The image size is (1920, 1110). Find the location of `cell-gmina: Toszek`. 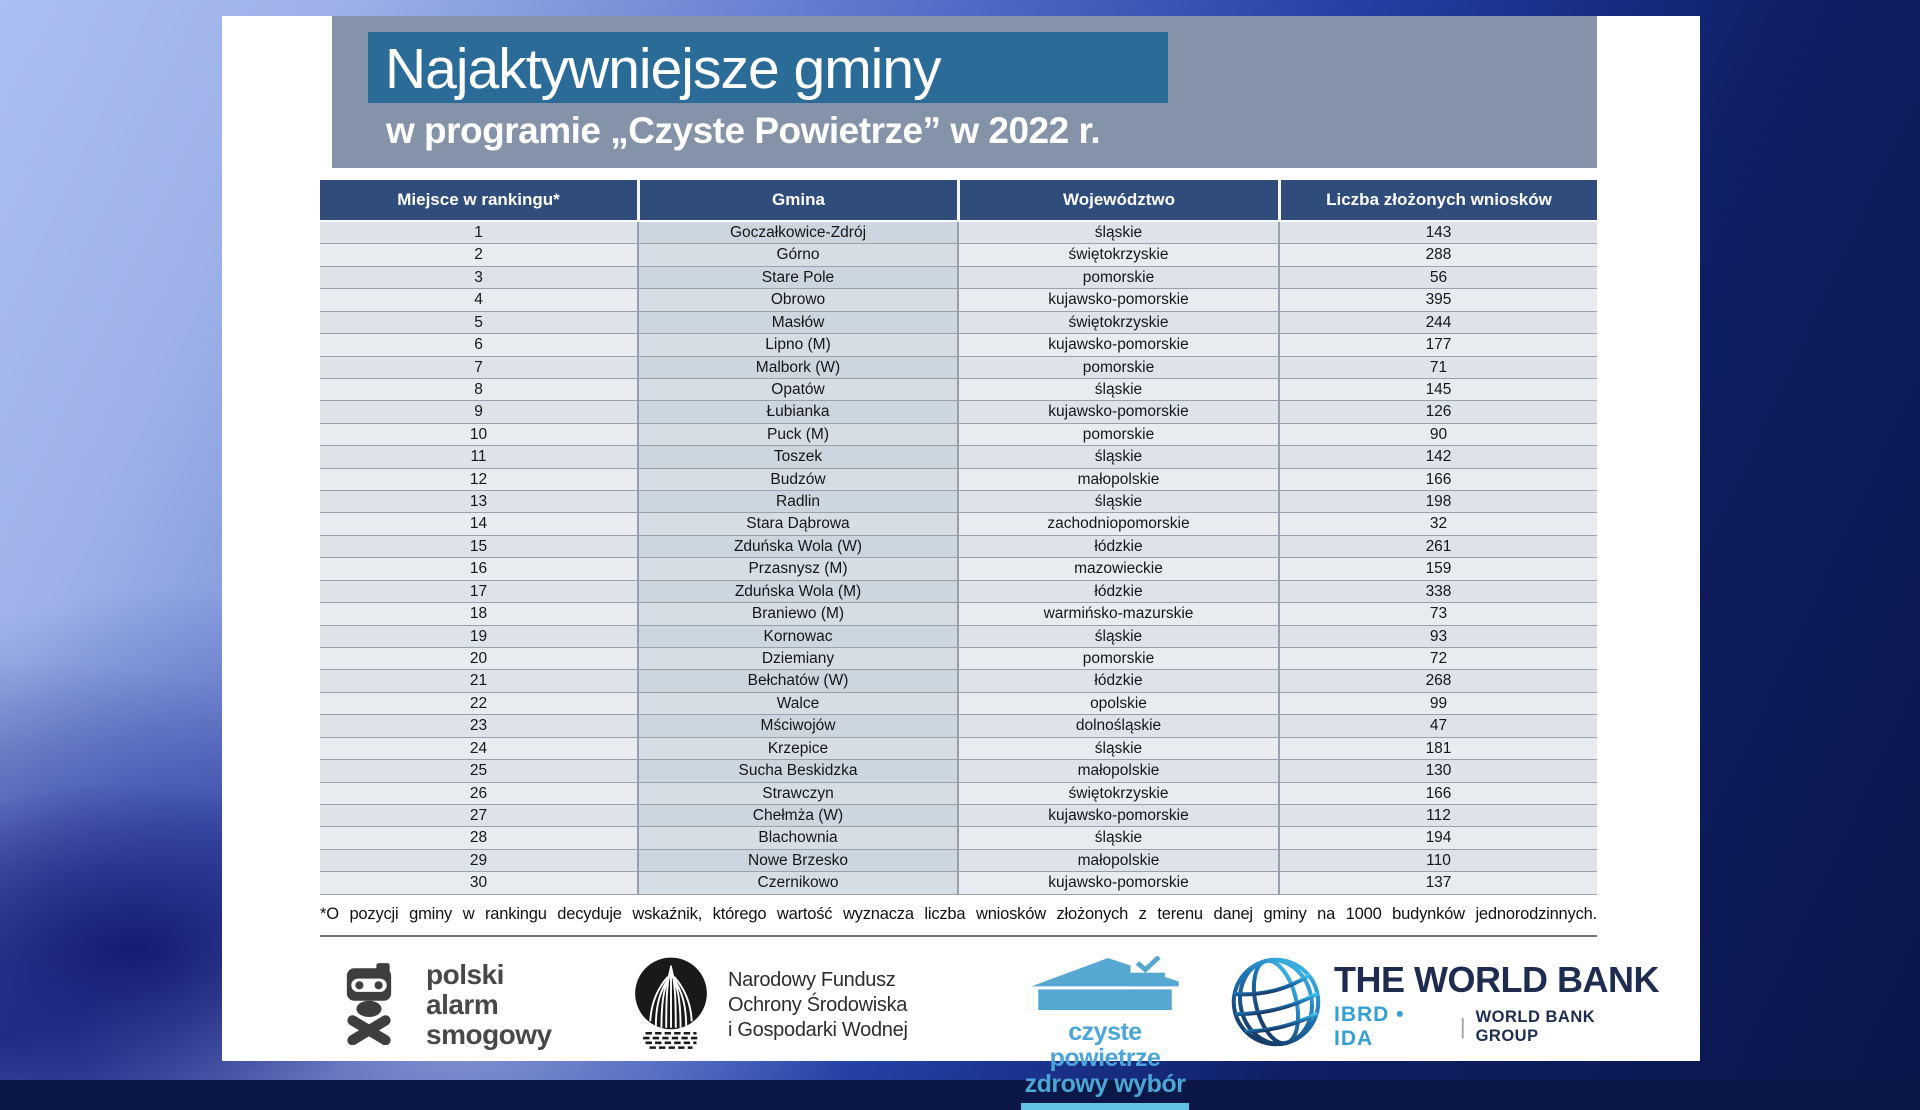

cell-gmina: Toszek is located at coordinates (797, 456).